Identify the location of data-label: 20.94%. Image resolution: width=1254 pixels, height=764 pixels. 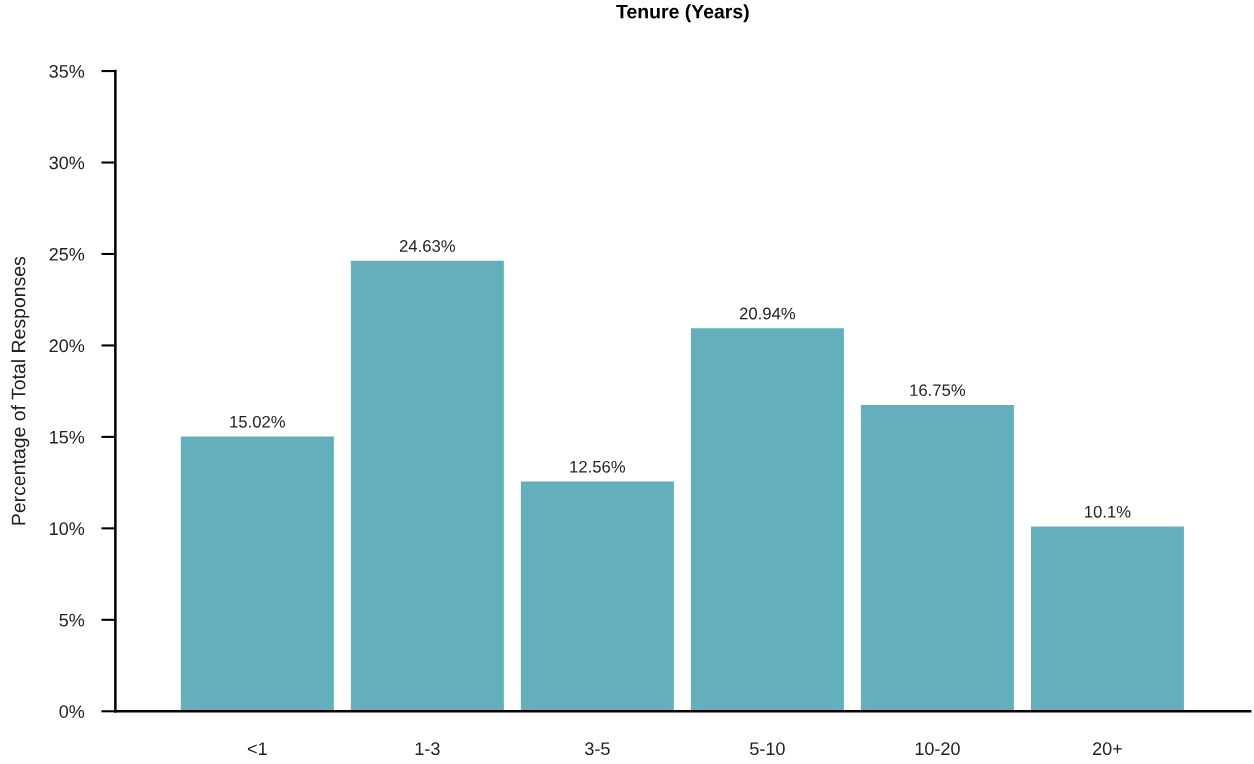
(767, 313).